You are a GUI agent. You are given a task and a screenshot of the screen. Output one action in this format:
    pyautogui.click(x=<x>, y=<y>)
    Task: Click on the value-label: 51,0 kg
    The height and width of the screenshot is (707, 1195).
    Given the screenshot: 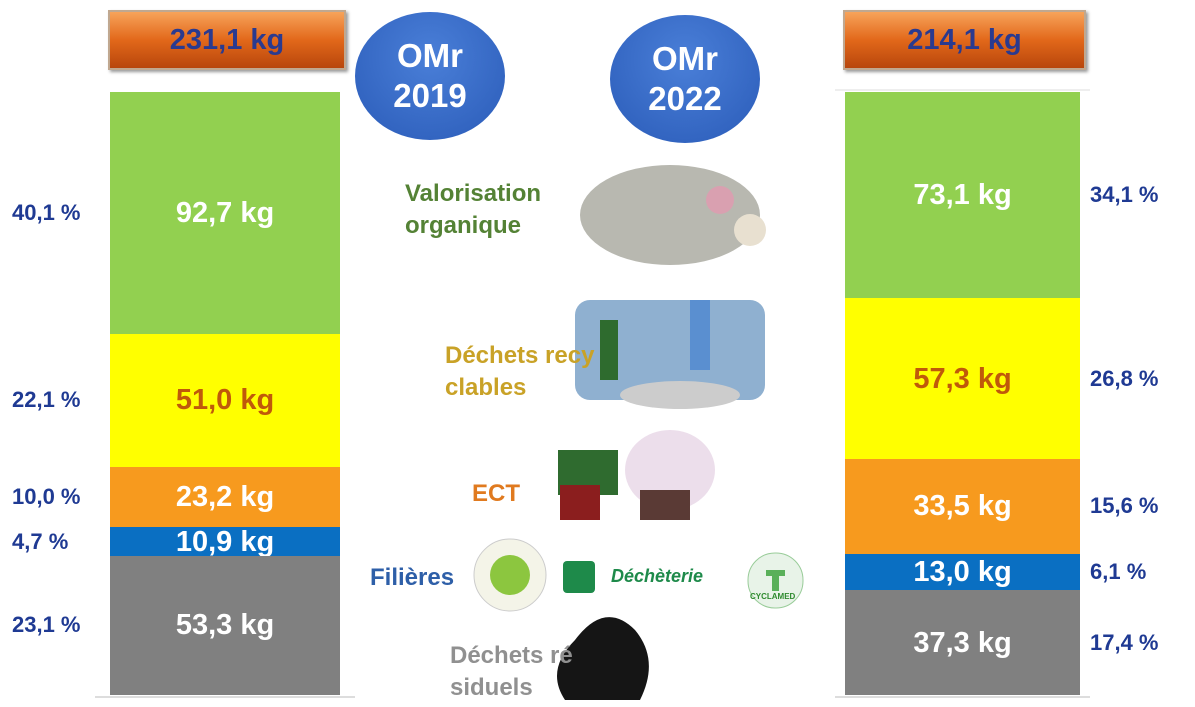 What is the action you would take?
    pyautogui.click(x=225, y=400)
    